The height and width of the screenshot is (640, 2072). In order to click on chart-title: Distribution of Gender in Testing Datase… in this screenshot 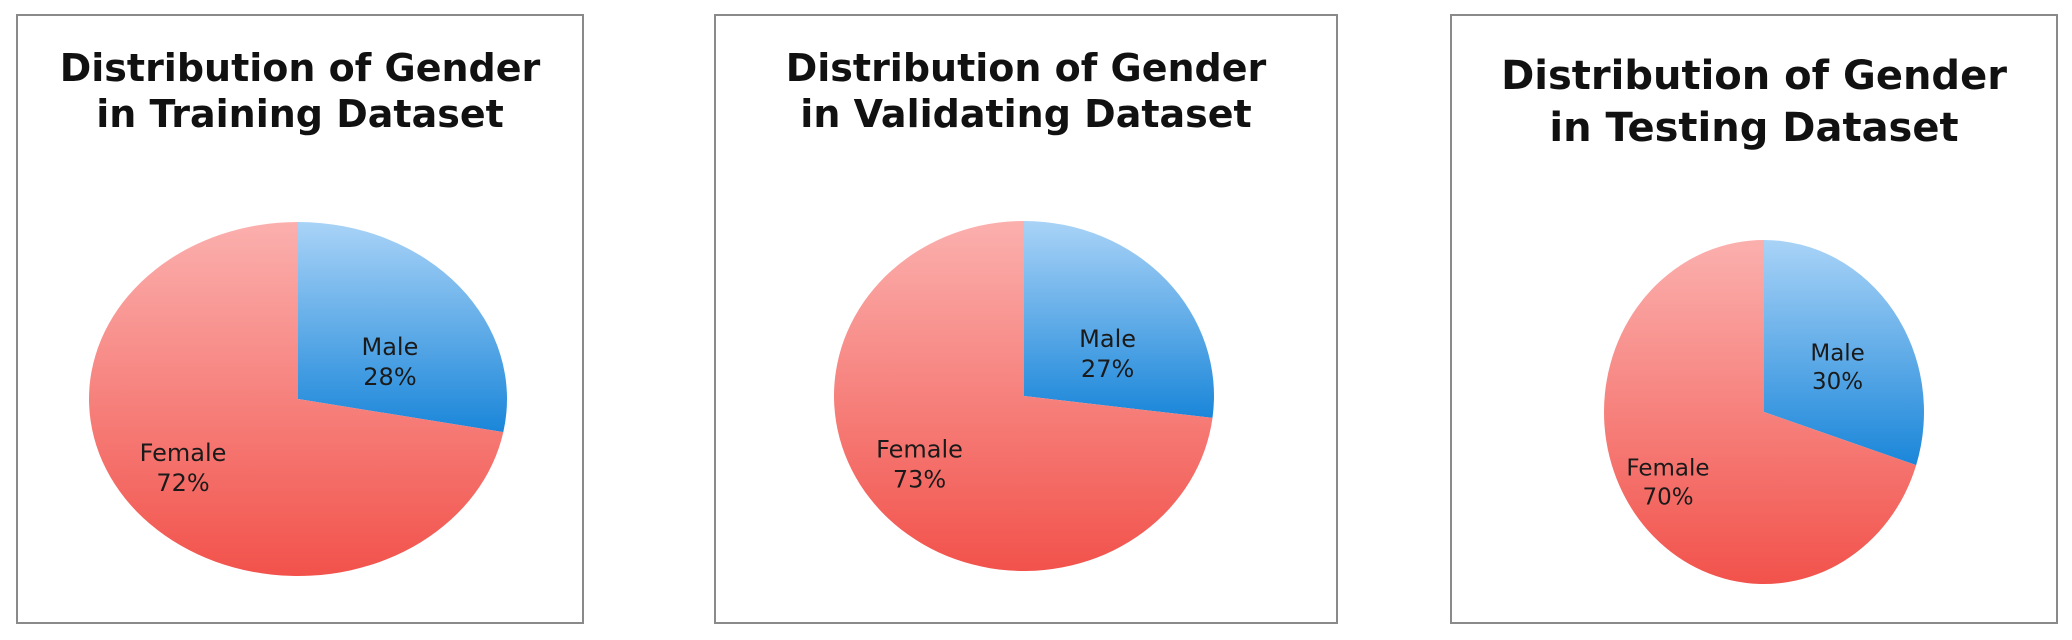, I will do `click(1754, 102)`.